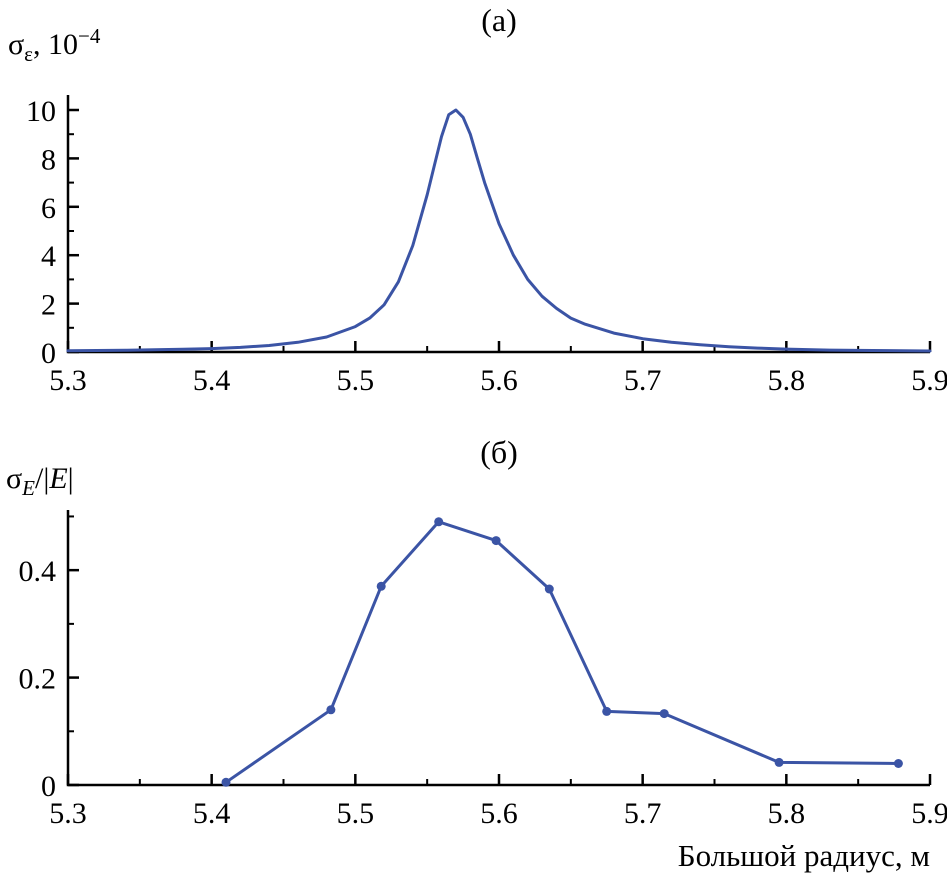 The image size is (947, 894). What do you see at coordinates (28, 488) in the screenshot?
I see `sigma-subscript-E: E` at bounding box center [28, 488].